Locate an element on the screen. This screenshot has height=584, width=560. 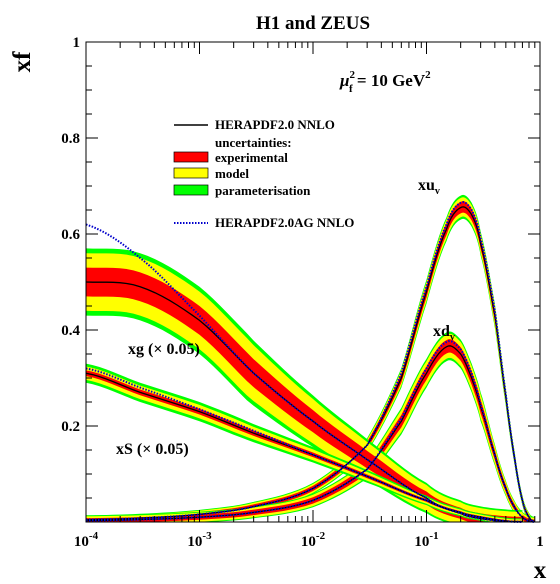
label-xuv: xuv is located at coordinates (429, 187).